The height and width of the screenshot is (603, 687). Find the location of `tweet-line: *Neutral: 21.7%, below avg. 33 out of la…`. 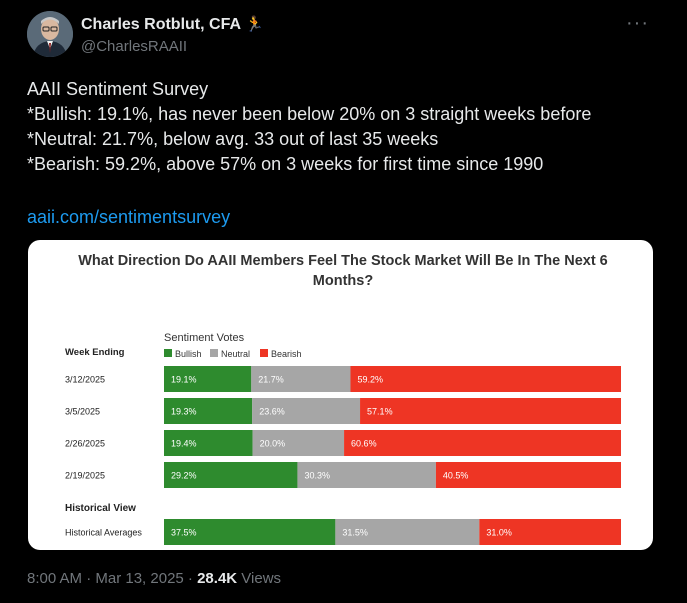

tweet-line: *Neutral: 21.7%, below avg. 33 out of la… is located at coordinates (233, 139).